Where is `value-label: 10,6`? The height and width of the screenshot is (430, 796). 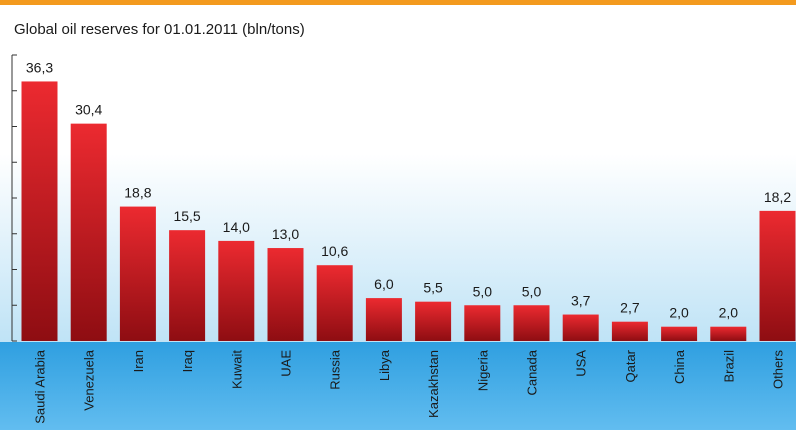 value-label: 10,6 is located at coordinates (334, 251).